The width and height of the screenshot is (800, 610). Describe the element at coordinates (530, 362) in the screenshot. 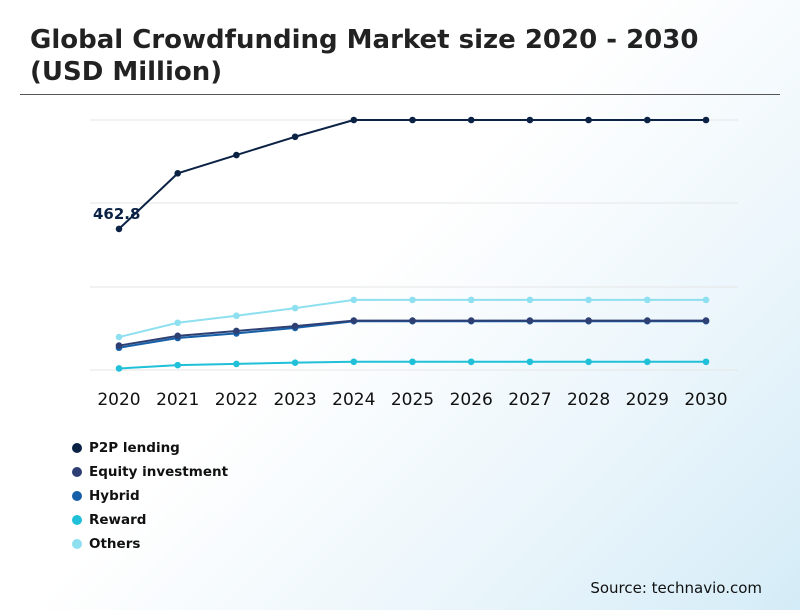

I see `point-reward-2027` at that location.